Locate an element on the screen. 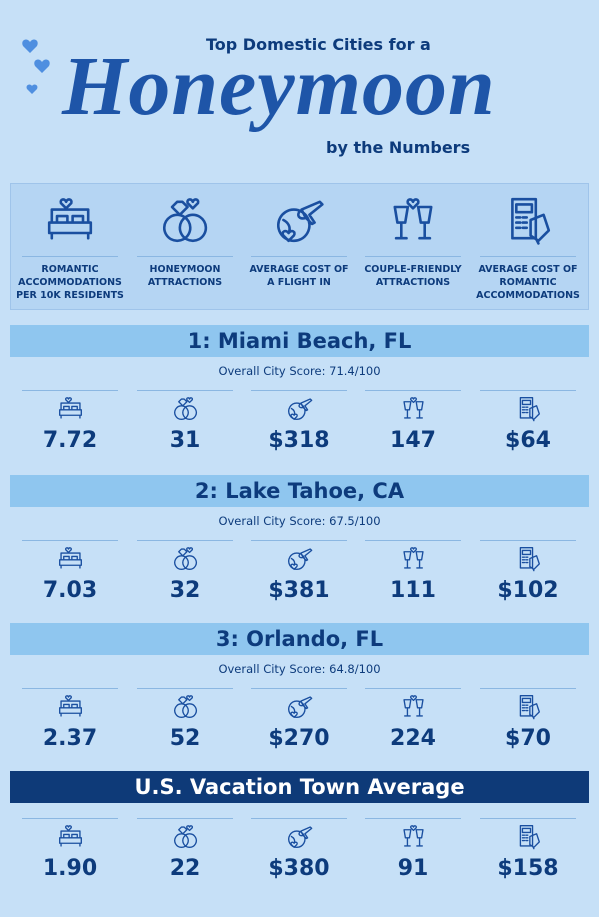 The width and height of the screenshot is (599, 917). metric-value: $64 is located at coordinates (528, 440).